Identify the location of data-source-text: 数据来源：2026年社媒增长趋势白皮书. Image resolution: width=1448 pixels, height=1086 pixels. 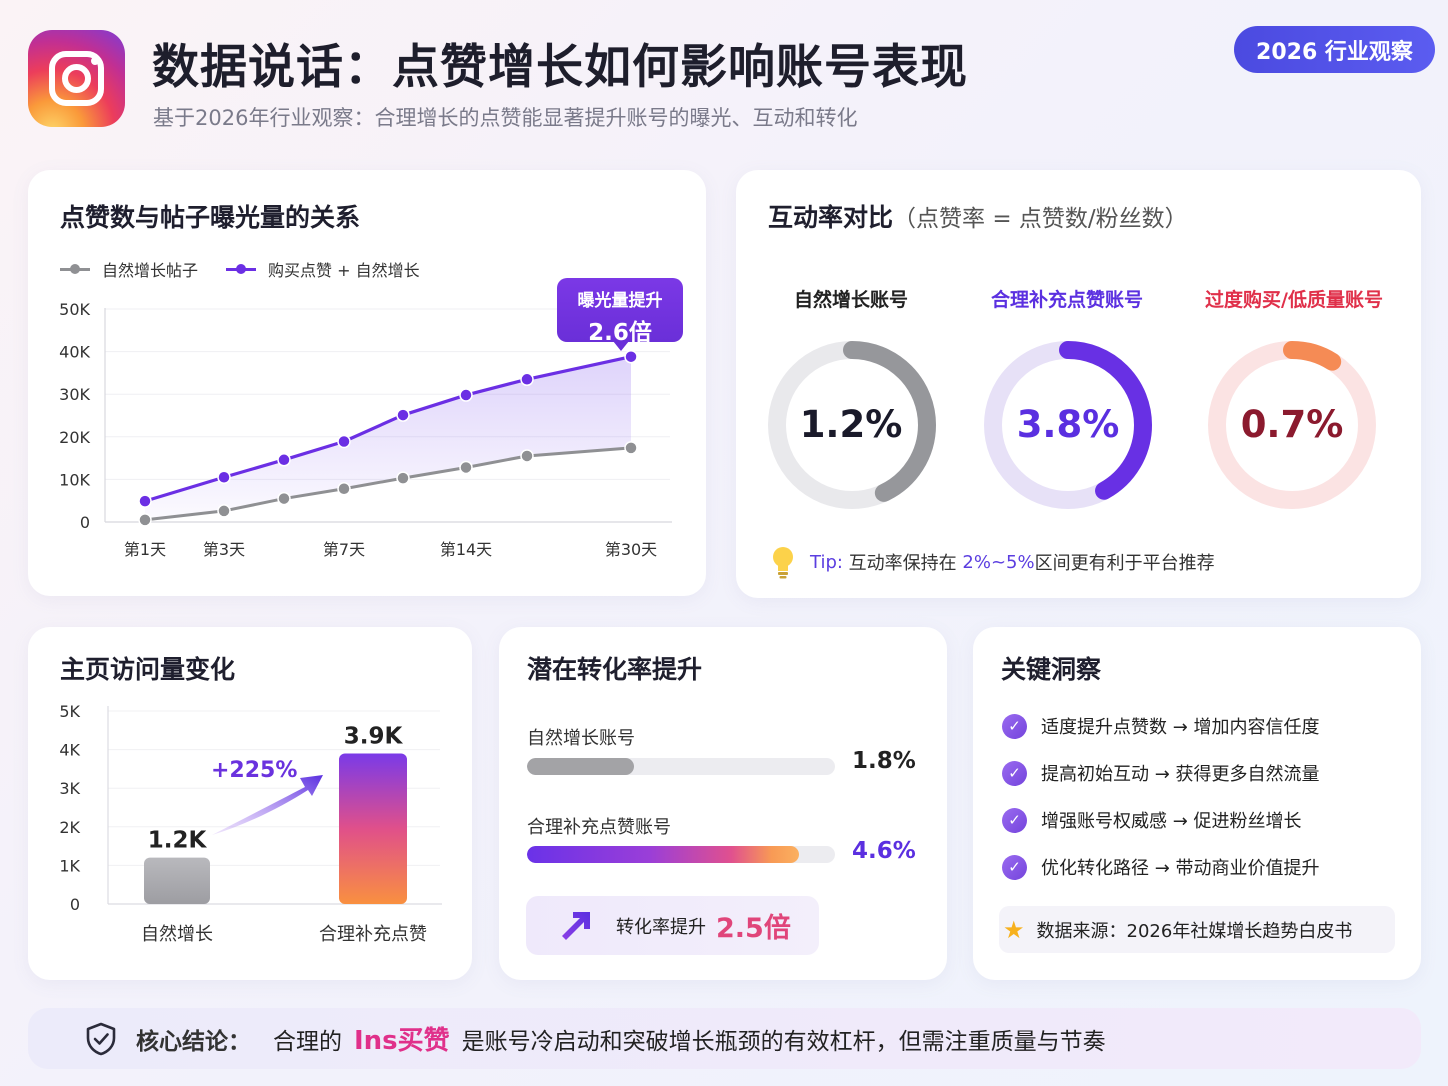
(1194, 931).